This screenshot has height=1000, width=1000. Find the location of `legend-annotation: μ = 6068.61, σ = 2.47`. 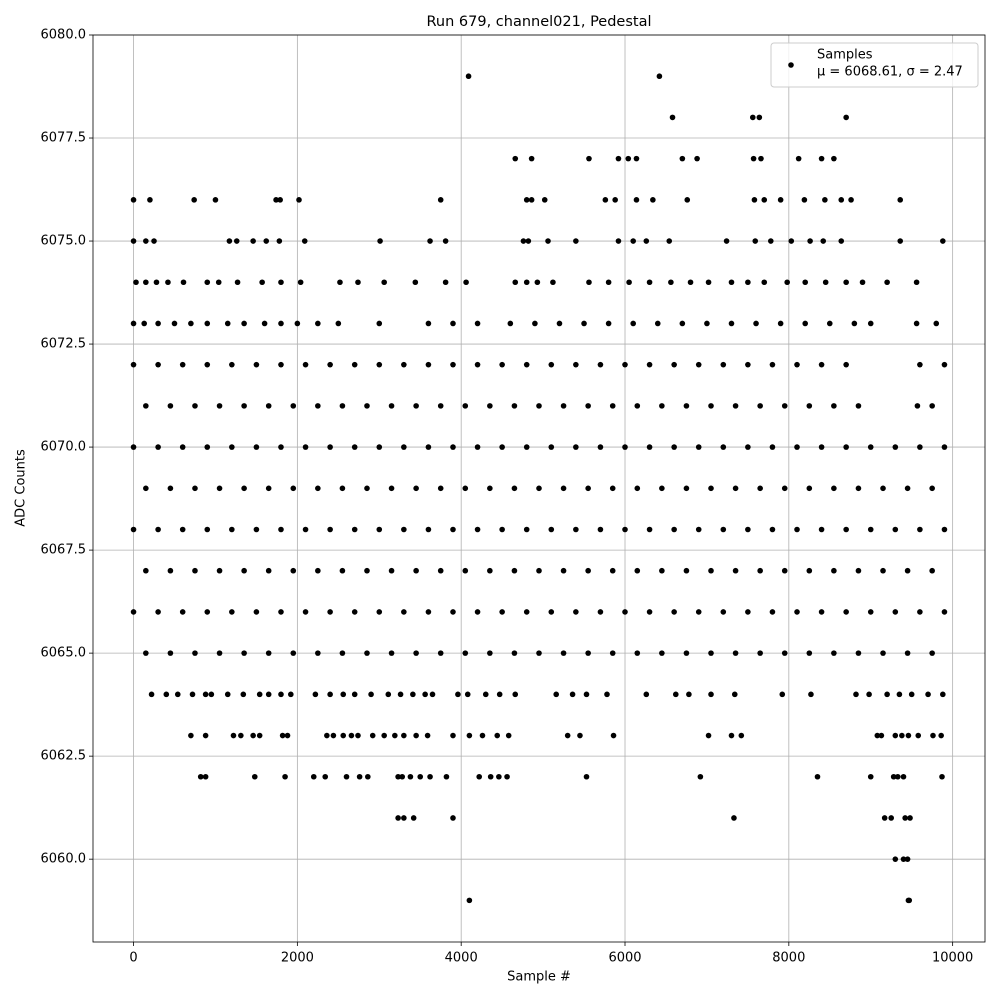

legend-annotation: μ = 6068.61, σ = 2.47 is located at coordinates (890, 72).